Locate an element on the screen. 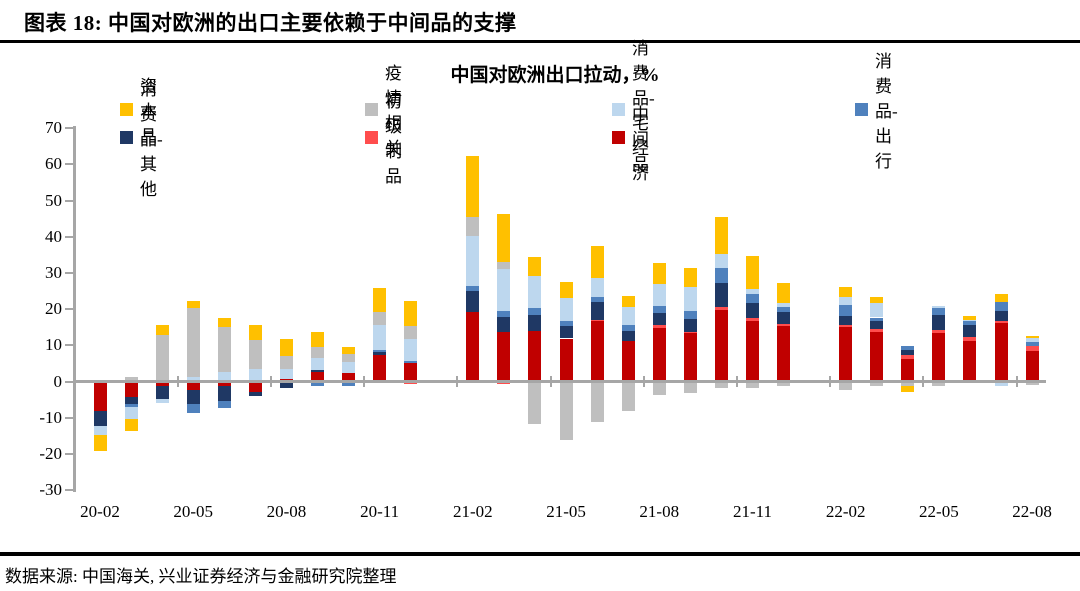 This screenshot has width=1080, height=591. bar-segment-22-08-cap is located at coordinates (1032, 337).